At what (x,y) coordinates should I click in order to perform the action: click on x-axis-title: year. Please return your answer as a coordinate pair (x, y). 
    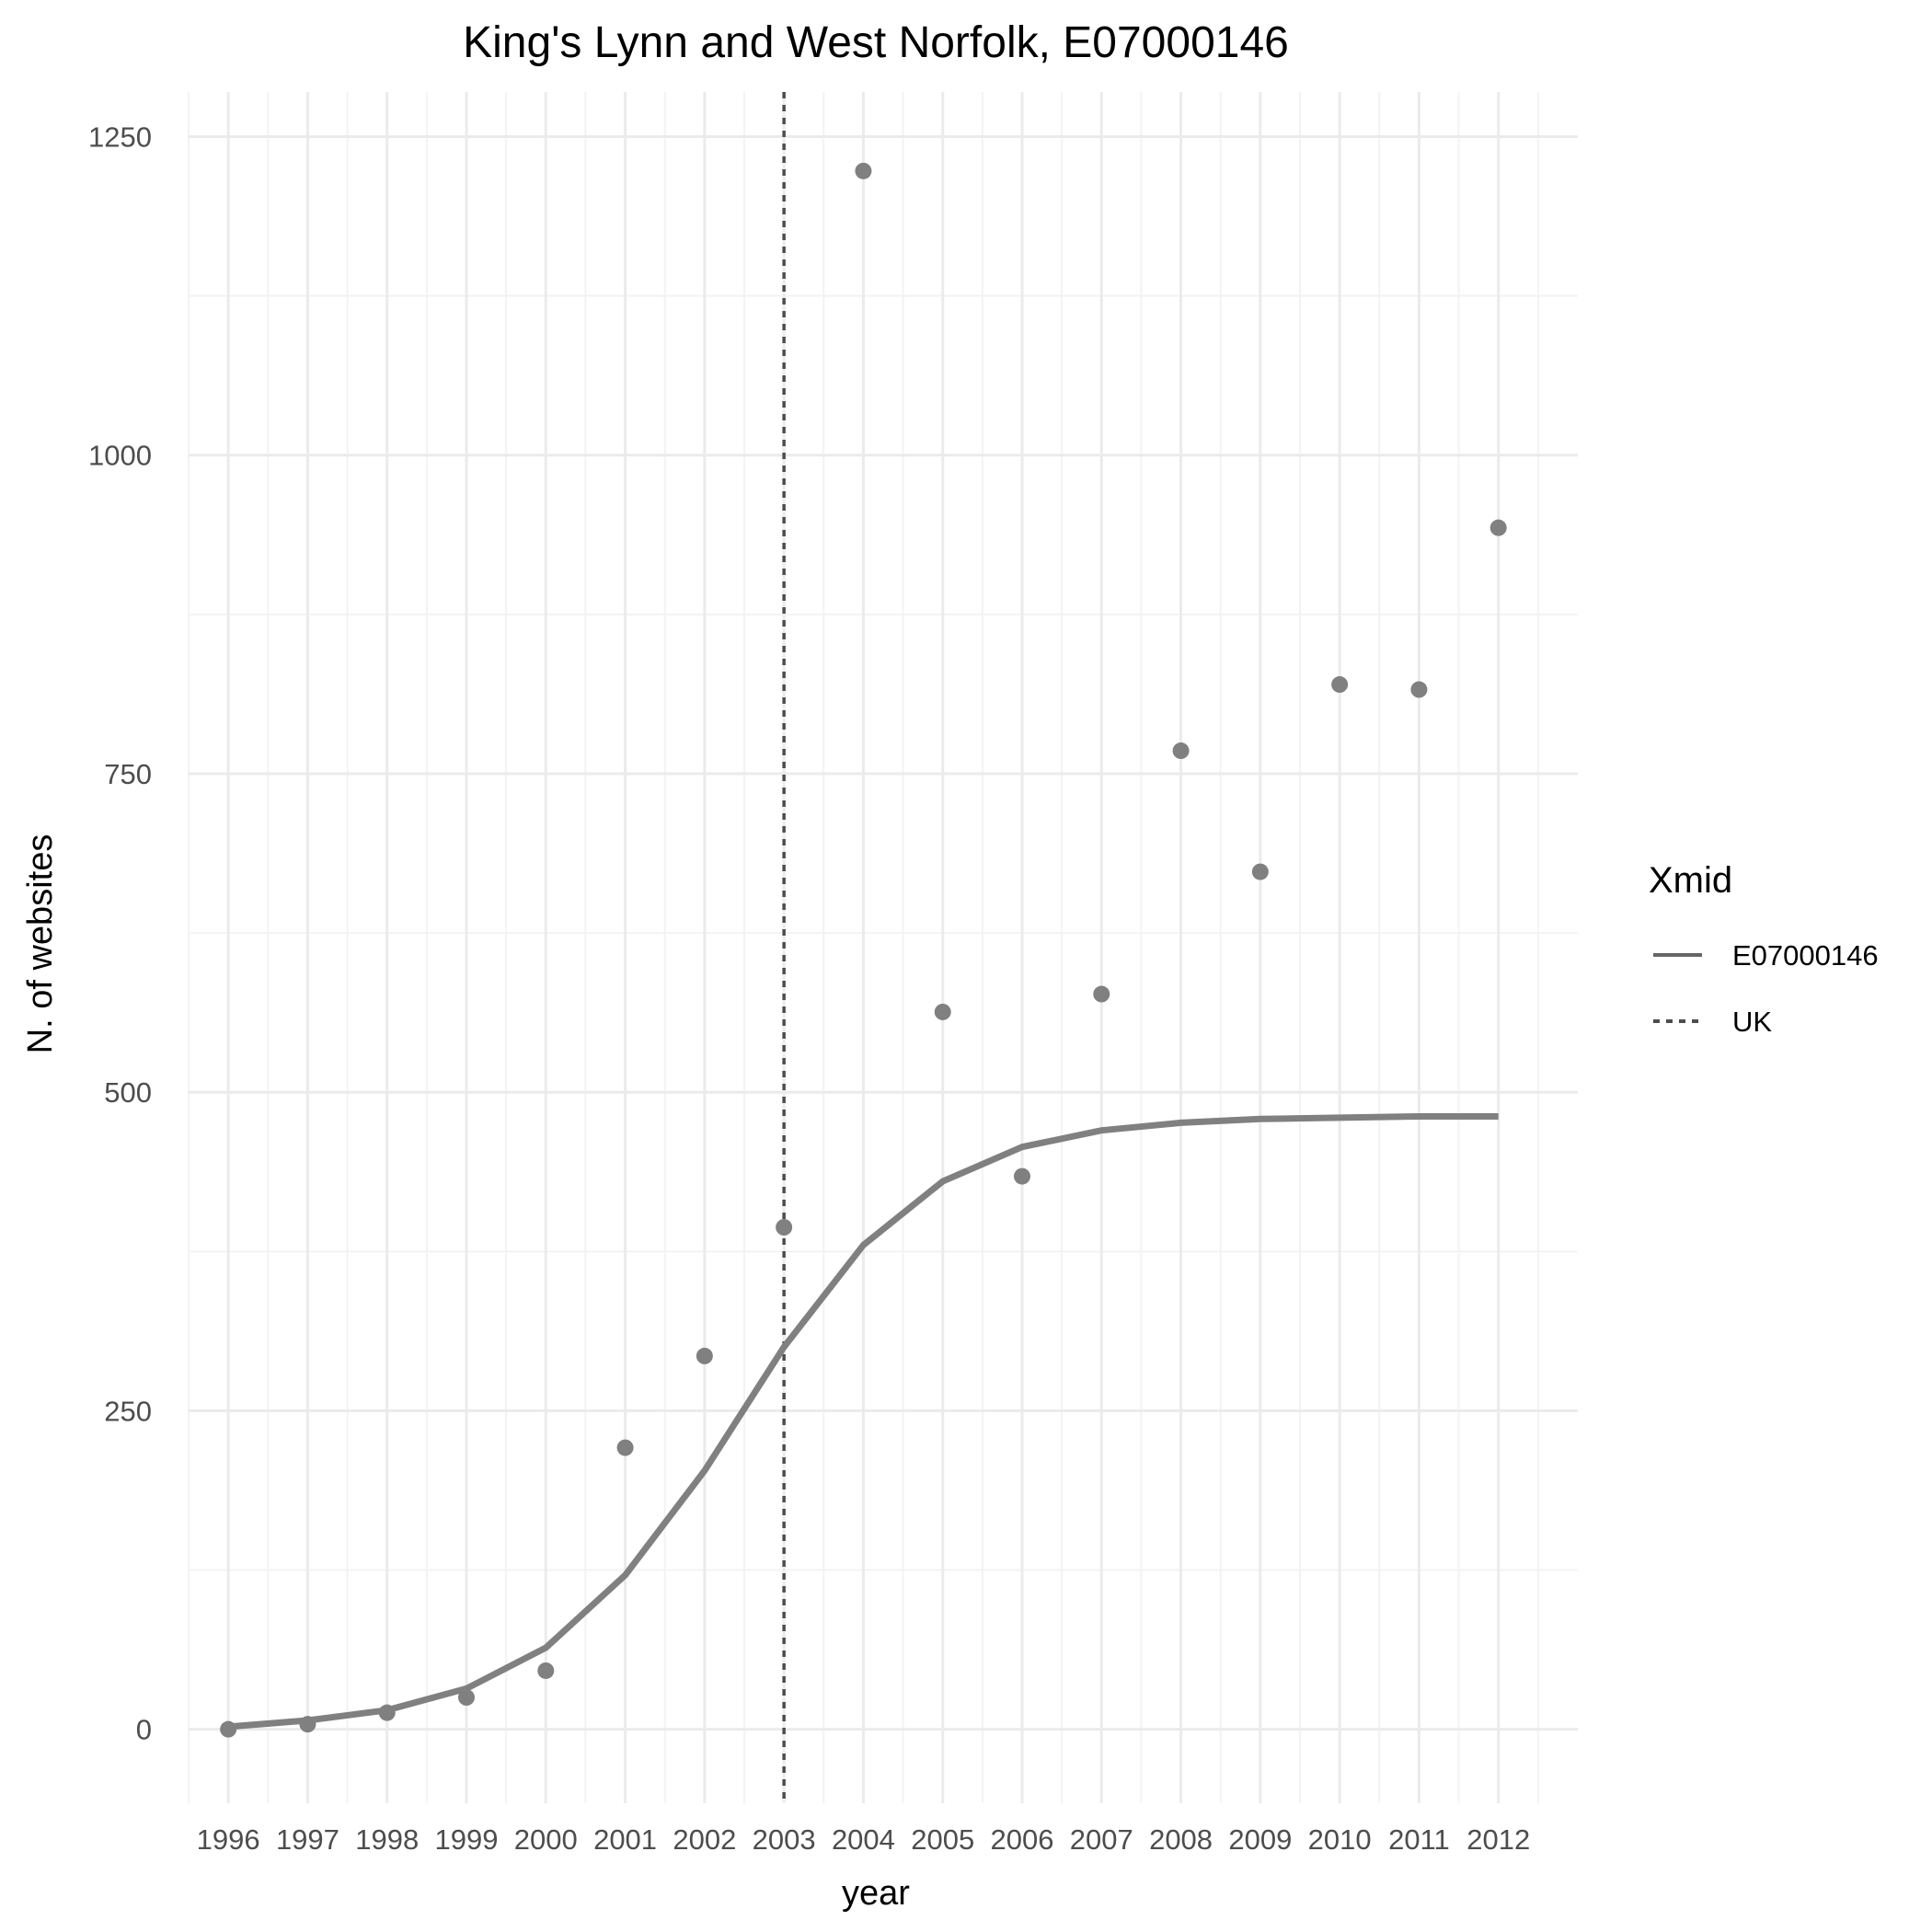
    Looking at the image, I should click on (876, 1893).